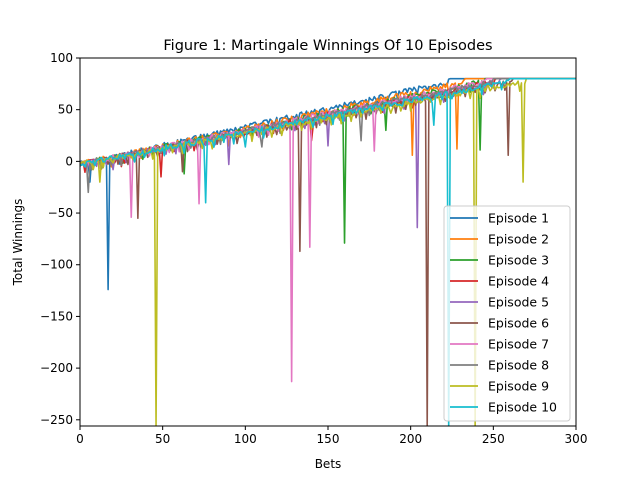 Image resolution: width=640 pixels, height=484 pixels. I want to click on legend-label: Episode 9, so click(518, 386).